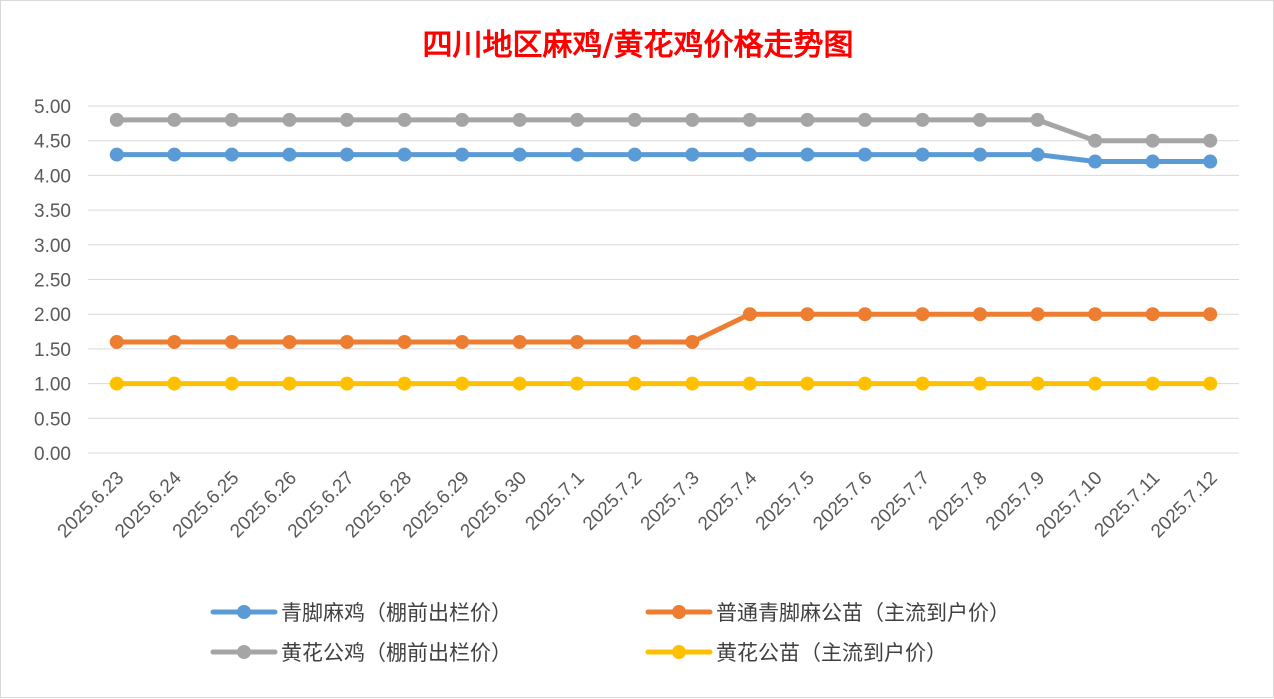  What do you see at coordinates (727, 500) in the screenshot?
I see `x-tick-label: 2025.7.4` at bounding box center [727, 500].